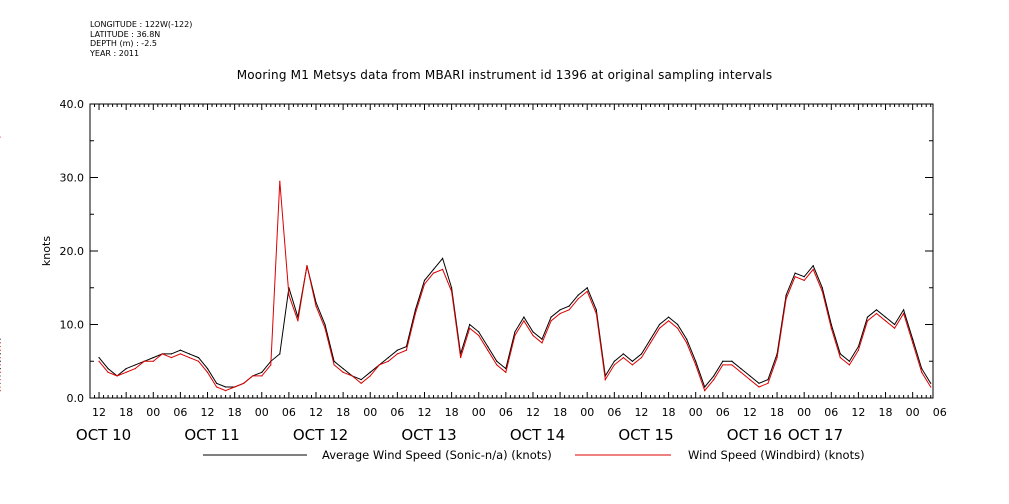 The width and height of the screenshot is (1009, 504). What do you see at coordinates (645, 435) in the screenshot?
I see `x-day-label: OCT 15` at bounding box center [645, 435].